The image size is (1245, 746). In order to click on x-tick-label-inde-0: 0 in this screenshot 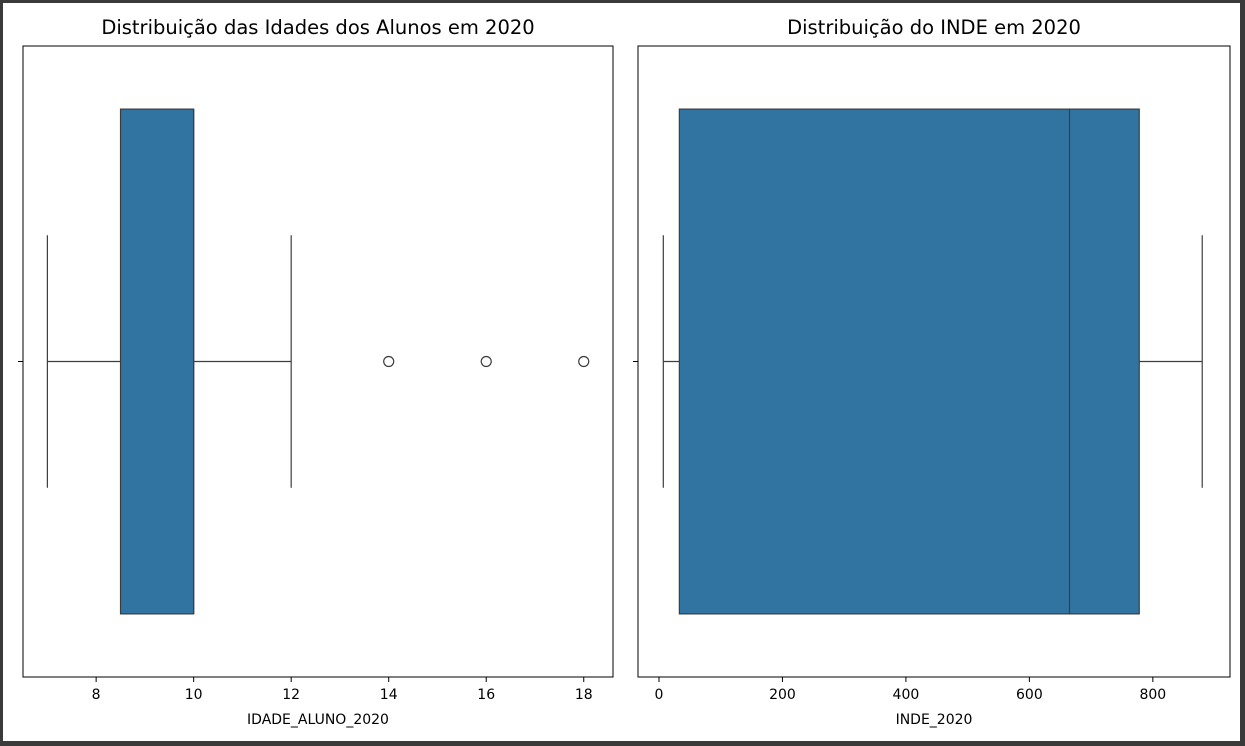, I will do `click(659, 695)`.